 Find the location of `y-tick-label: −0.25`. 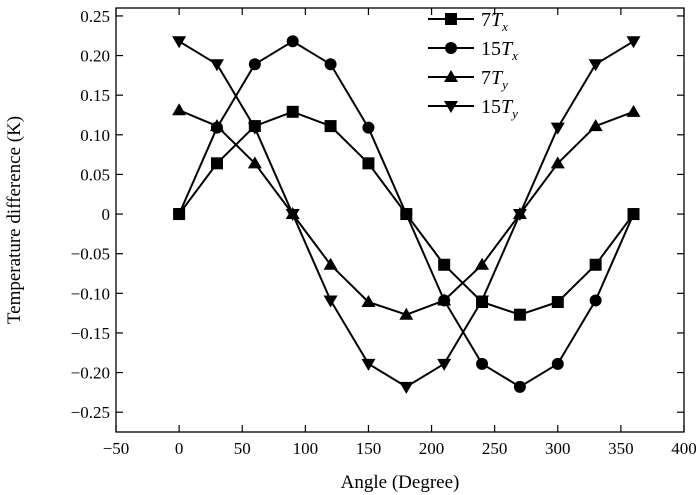

y-tick-label: −0.25 is located at coordinates (90, 412).